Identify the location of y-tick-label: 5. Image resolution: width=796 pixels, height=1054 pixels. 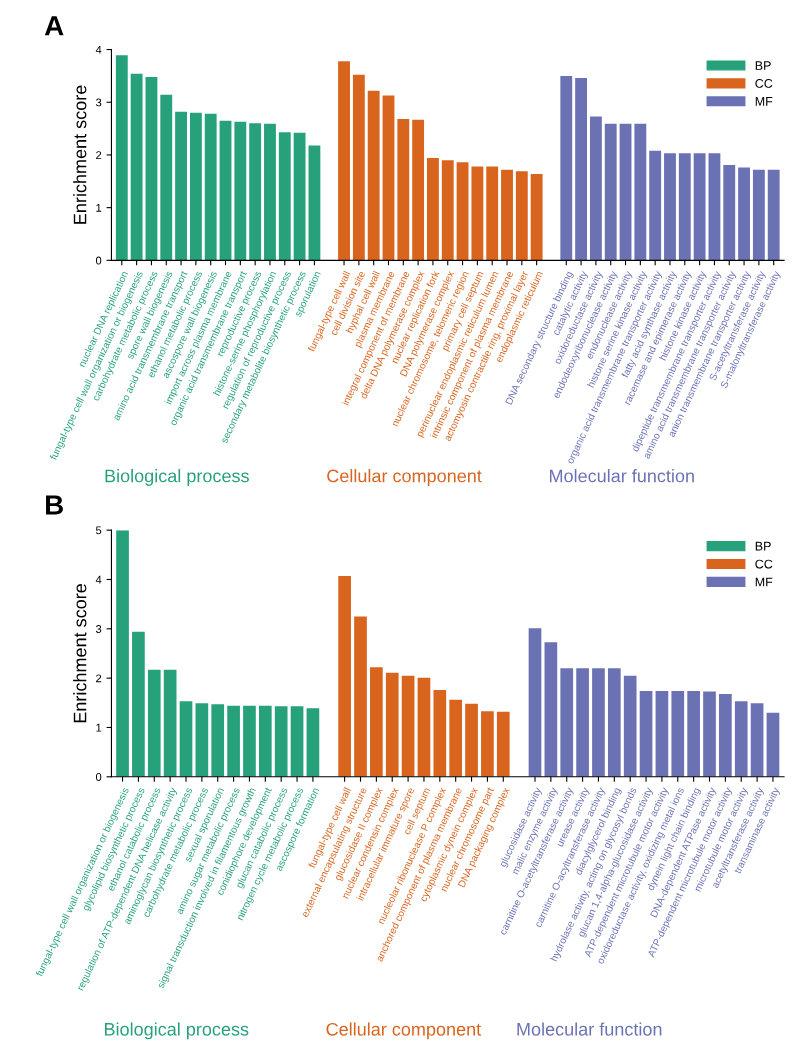
(98, 530).